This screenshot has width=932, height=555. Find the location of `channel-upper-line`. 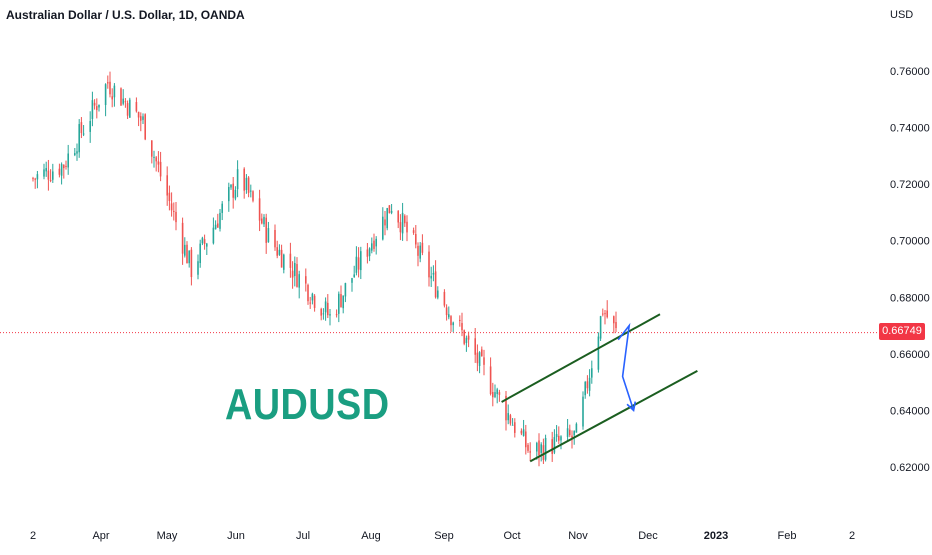

channel-upper-line is located at coordinates (581, 358).